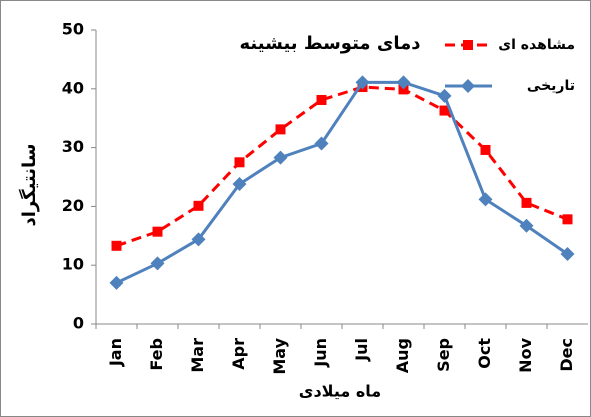  What do you see at coordinates (115, 352) in the screenshot?
I see `x-tick-label: Jan` at bounding box center [115, 352].